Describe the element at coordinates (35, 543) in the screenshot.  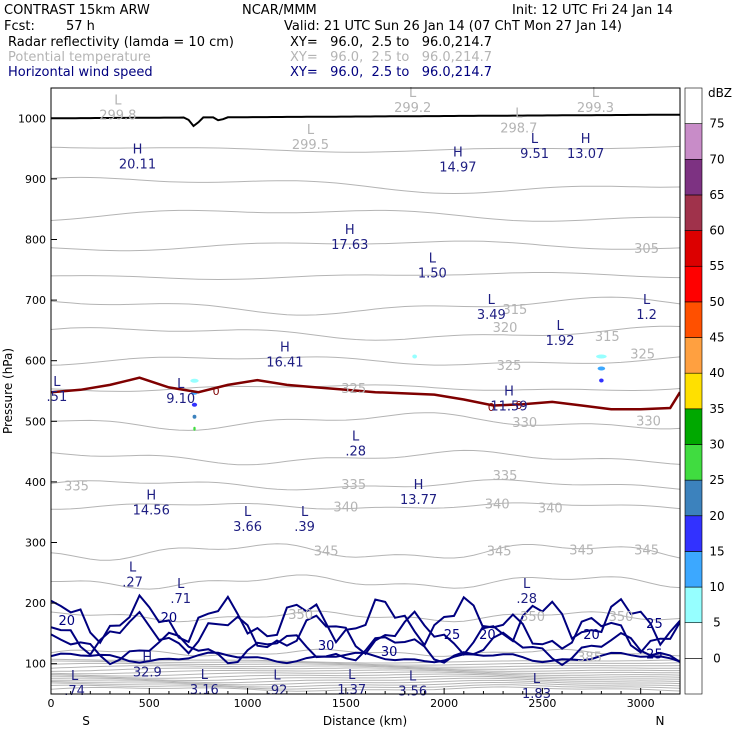
I see `y-tick-label: 300` at that location.